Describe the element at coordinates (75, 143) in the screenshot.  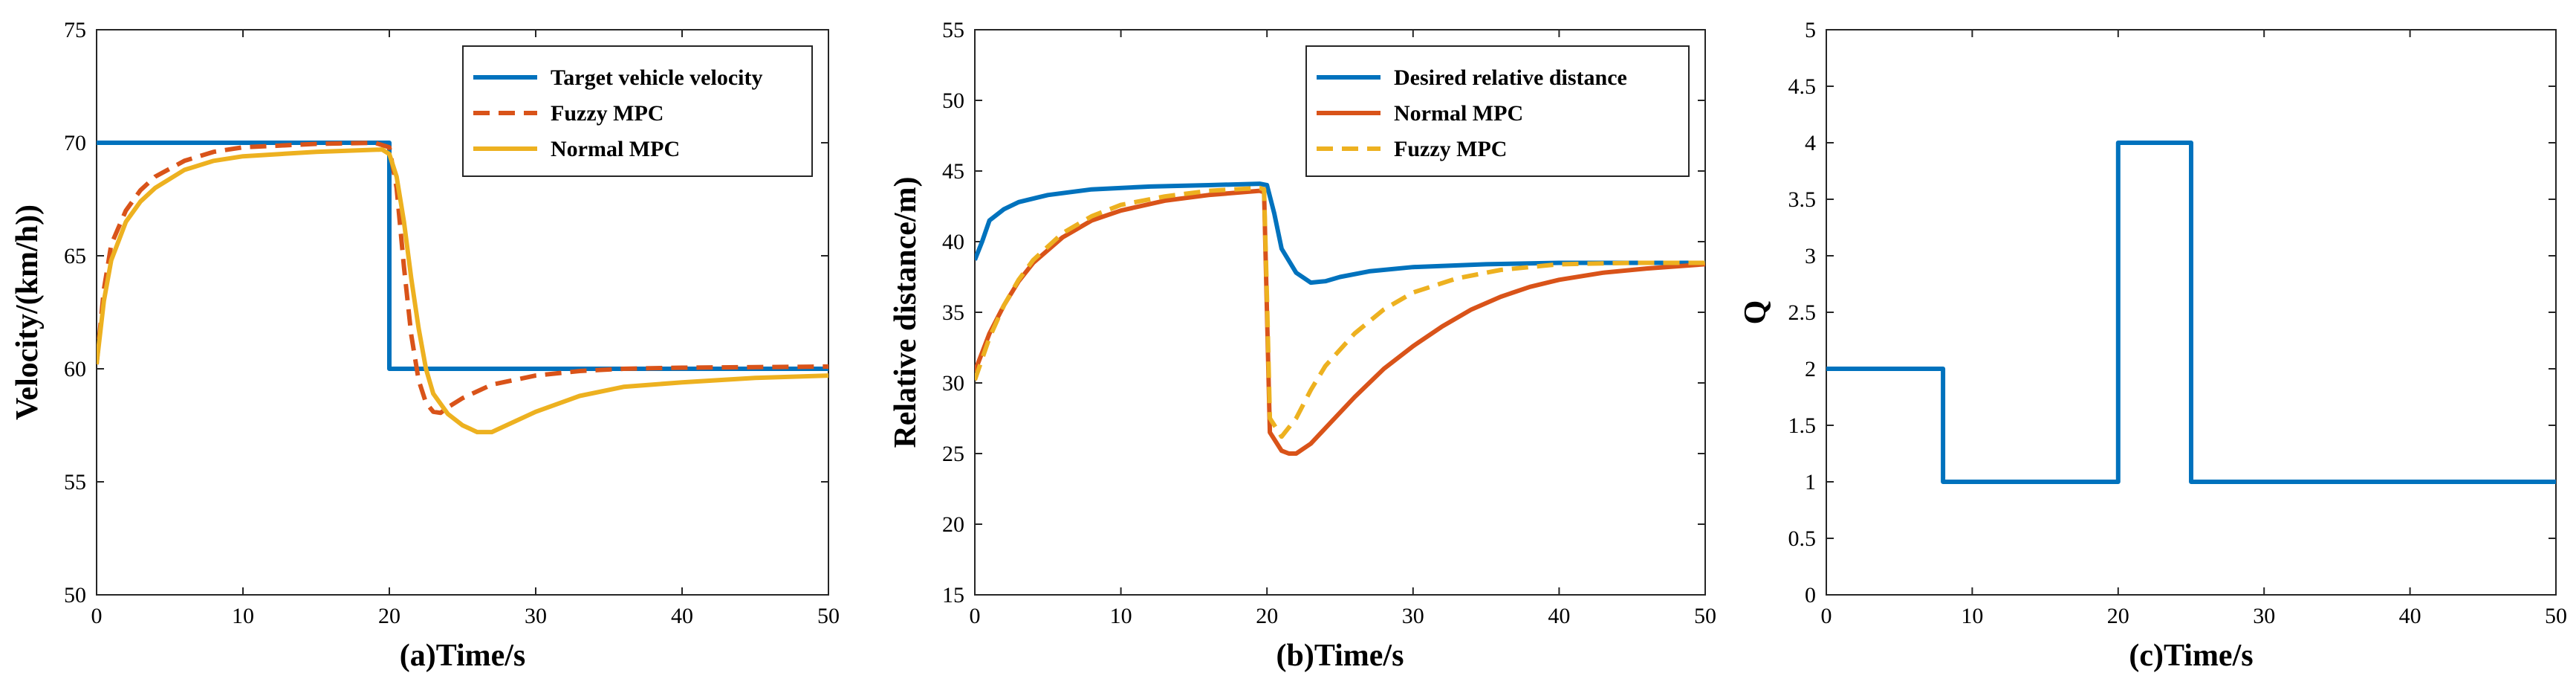
I see `y-tick-label: 70` at that location.